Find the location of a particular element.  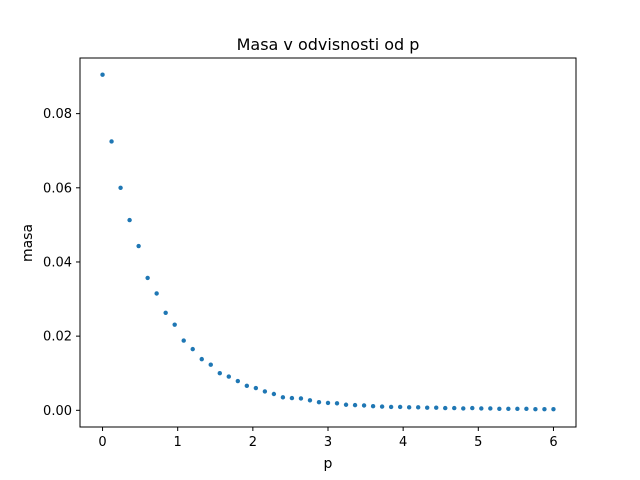

x-axis: 0 1 2 3 4 5 6 is located at coordinates (328, 438).